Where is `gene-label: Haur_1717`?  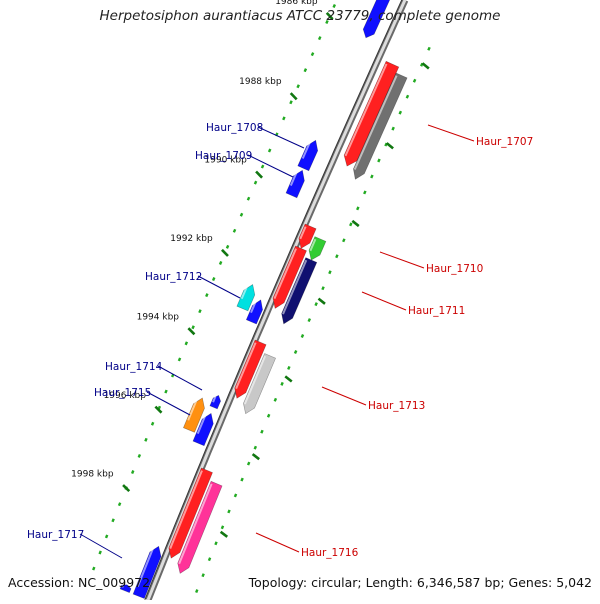 gene-label: Haur_1717 is located at coordinates (55, 535).